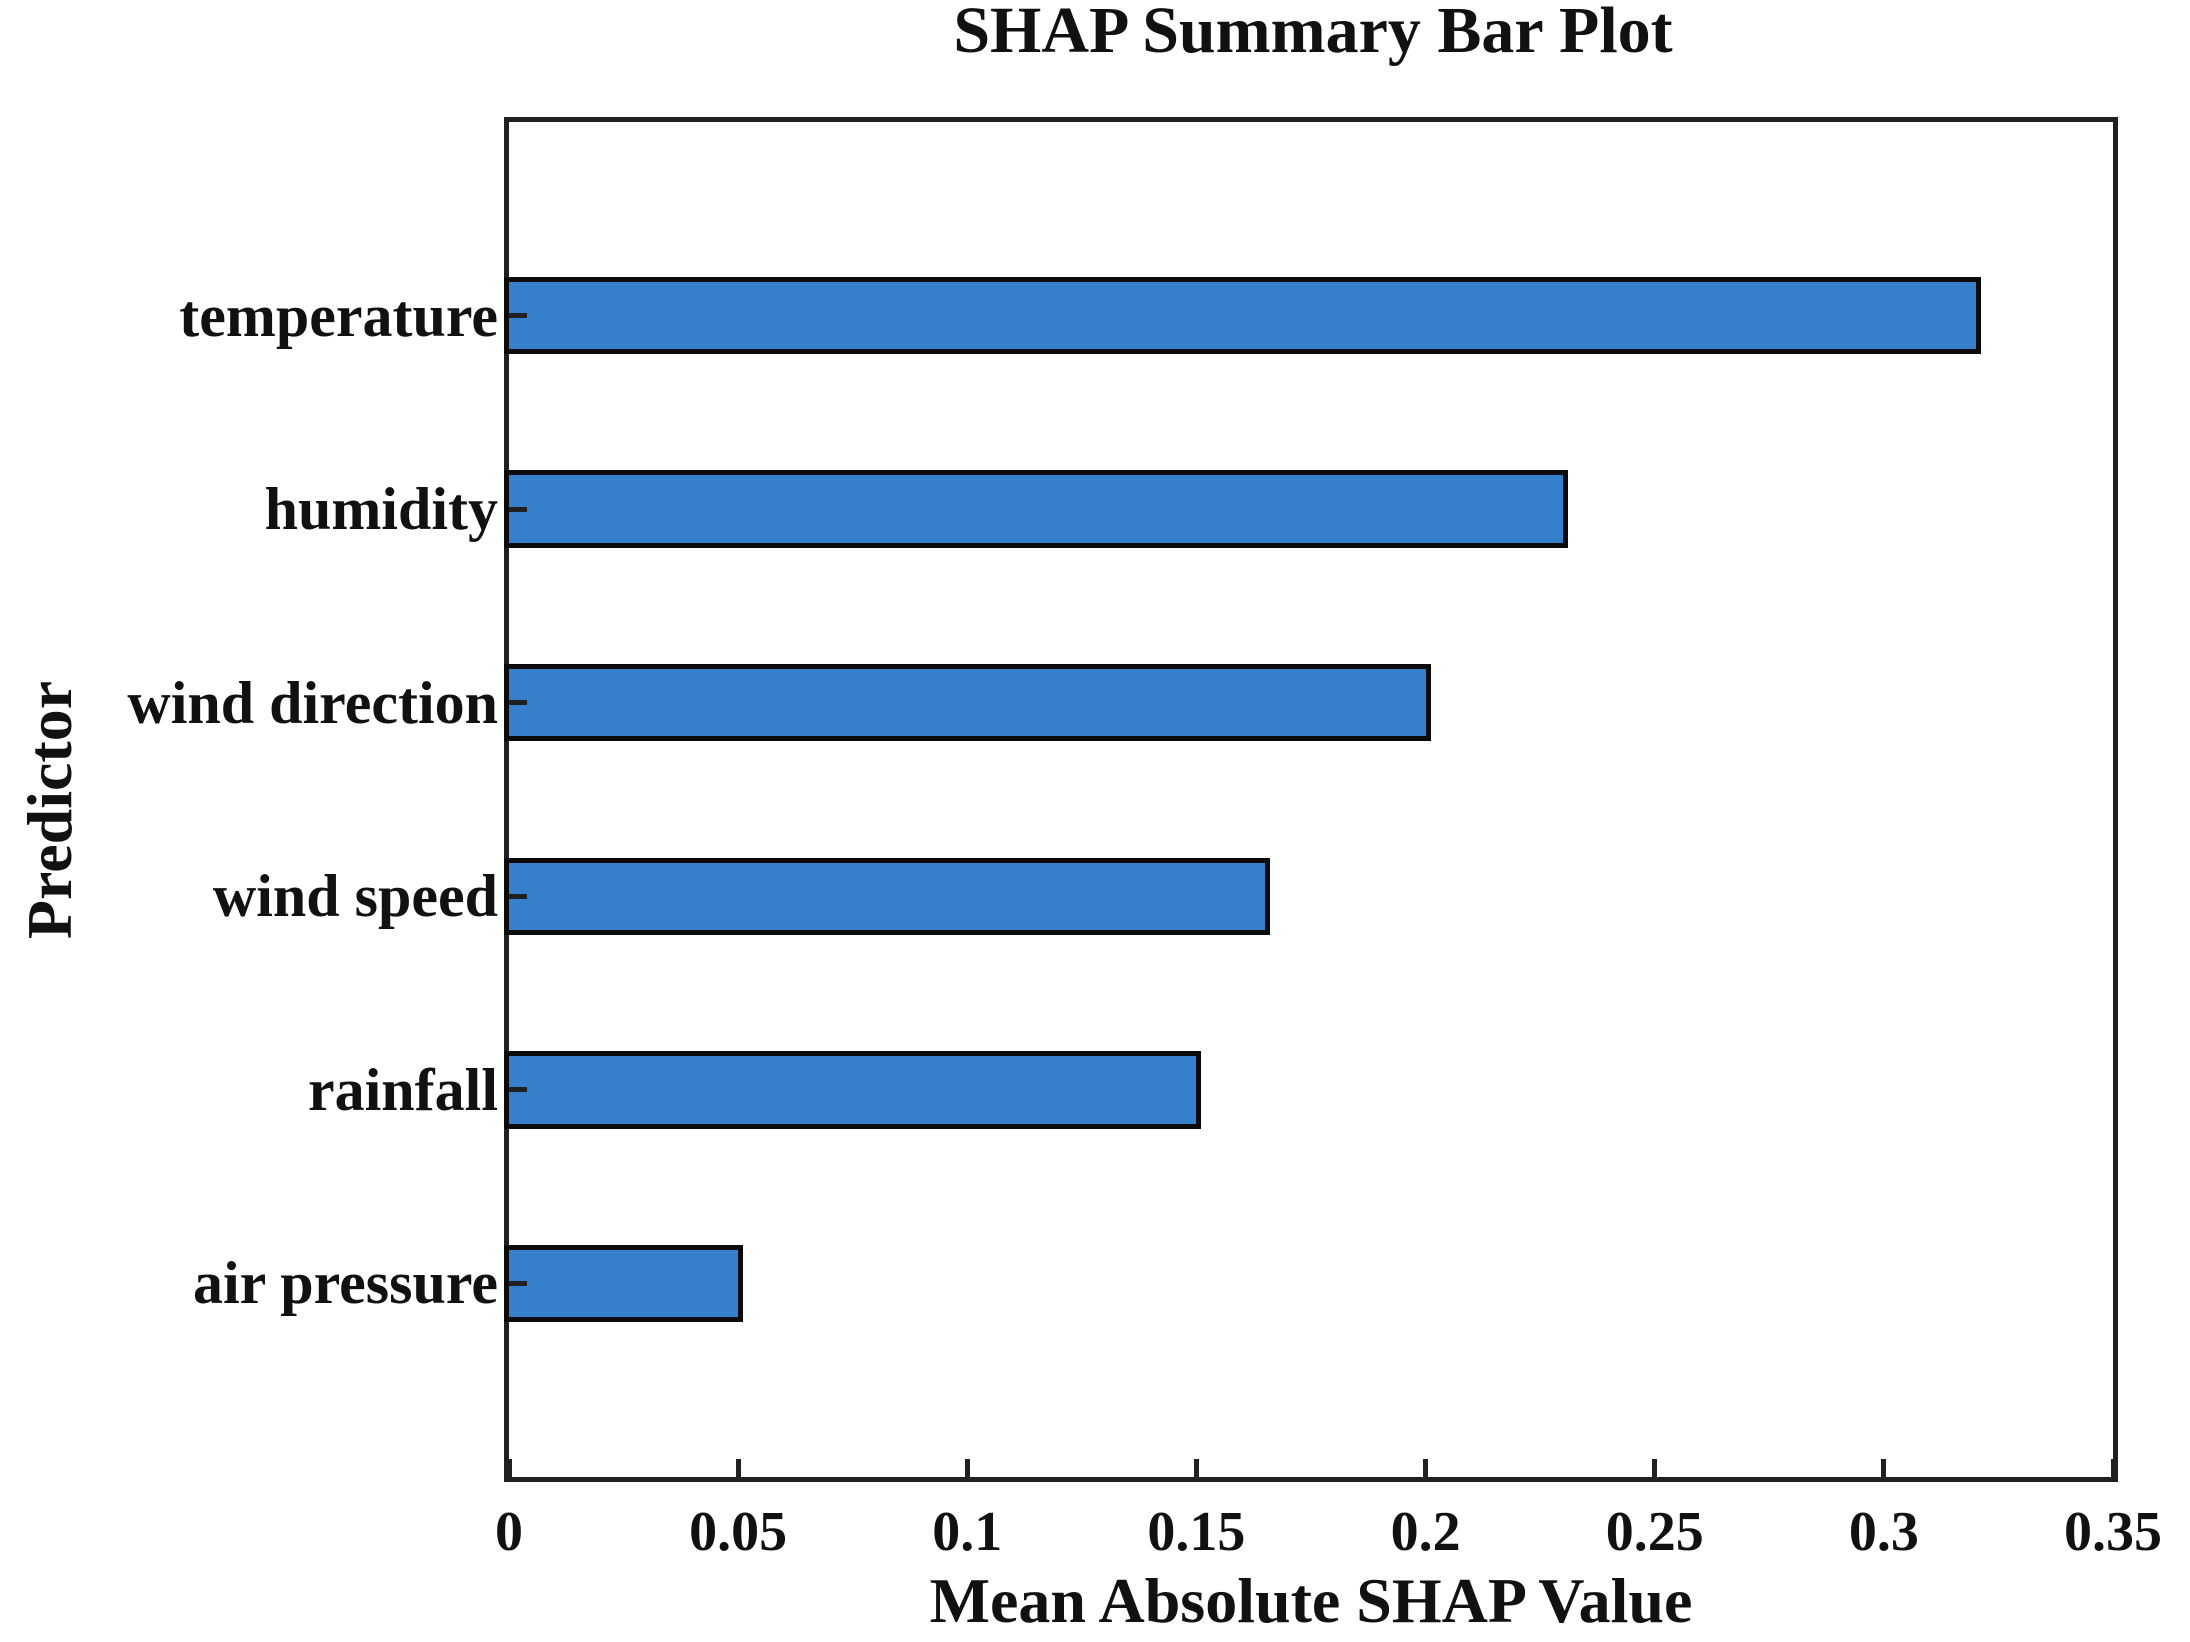 This screenshot has width=2190, height=1642. What do you see at coordinates (2113, 1532) in the screenshot?
I see `xtick-label-0.35: 0.35` at bounding box center [2113, 1532].